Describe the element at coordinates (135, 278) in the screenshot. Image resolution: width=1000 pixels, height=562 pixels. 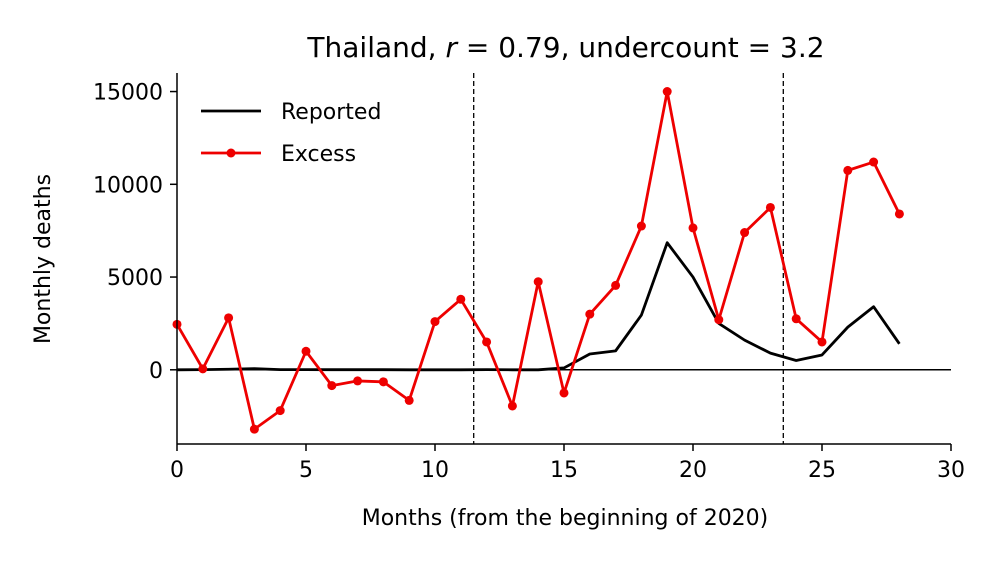
I see `y-tick-label: 5000` at that location.